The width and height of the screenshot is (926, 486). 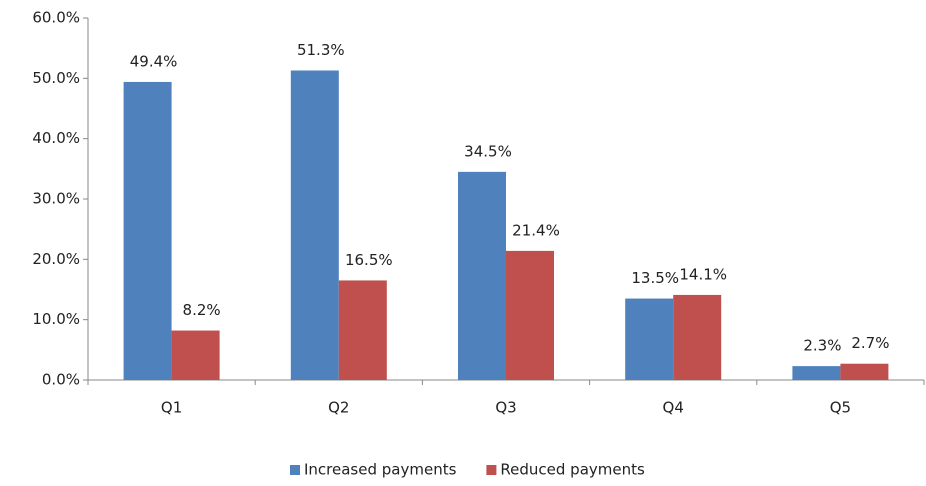 I want to click on y-tick-label: 20.0%, so click(x=56, y=259).